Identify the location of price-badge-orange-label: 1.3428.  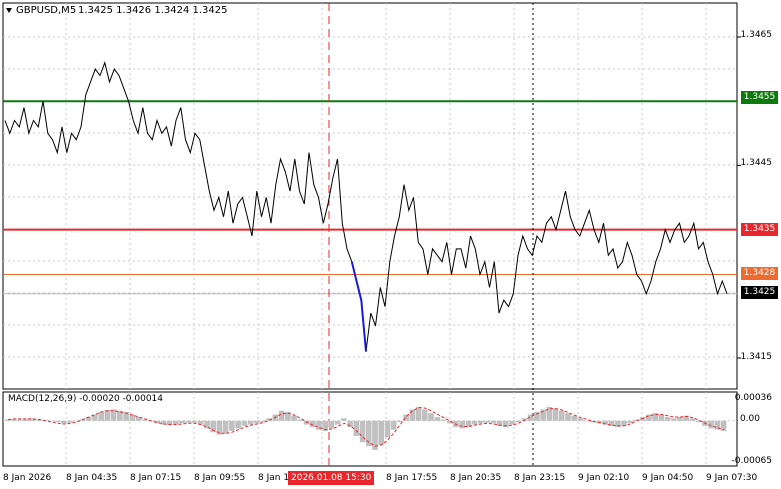
(759, 273).